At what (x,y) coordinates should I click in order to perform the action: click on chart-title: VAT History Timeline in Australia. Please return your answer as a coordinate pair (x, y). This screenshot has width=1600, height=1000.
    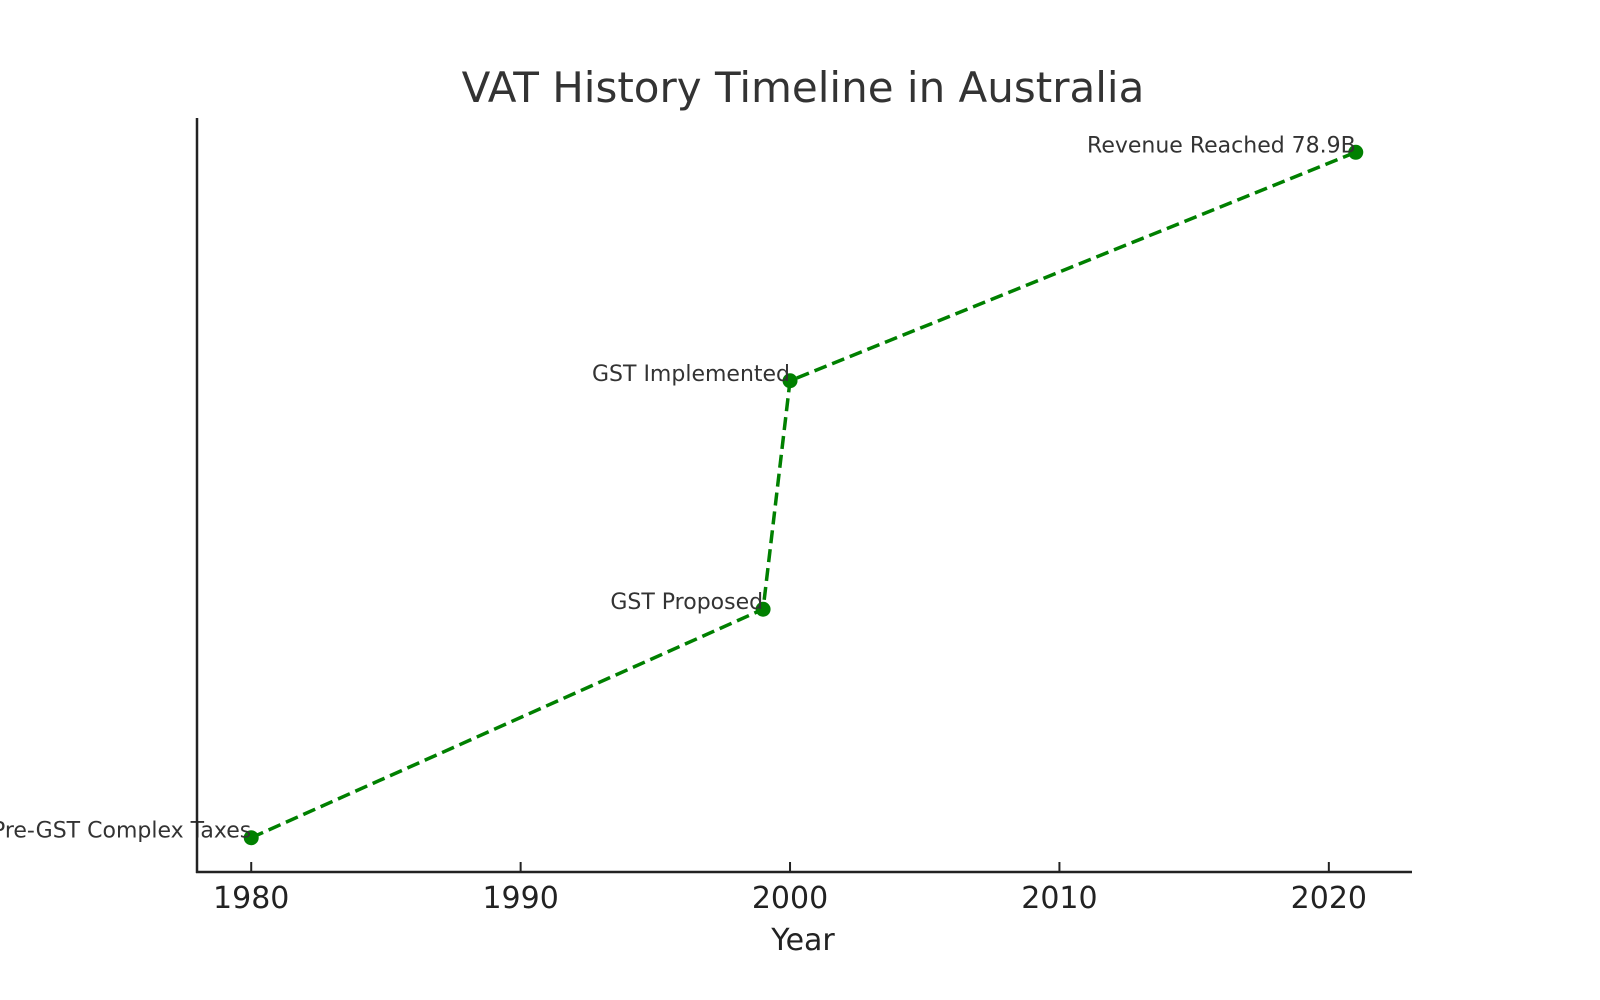
    Looking at the image, I should click on (803, 87).